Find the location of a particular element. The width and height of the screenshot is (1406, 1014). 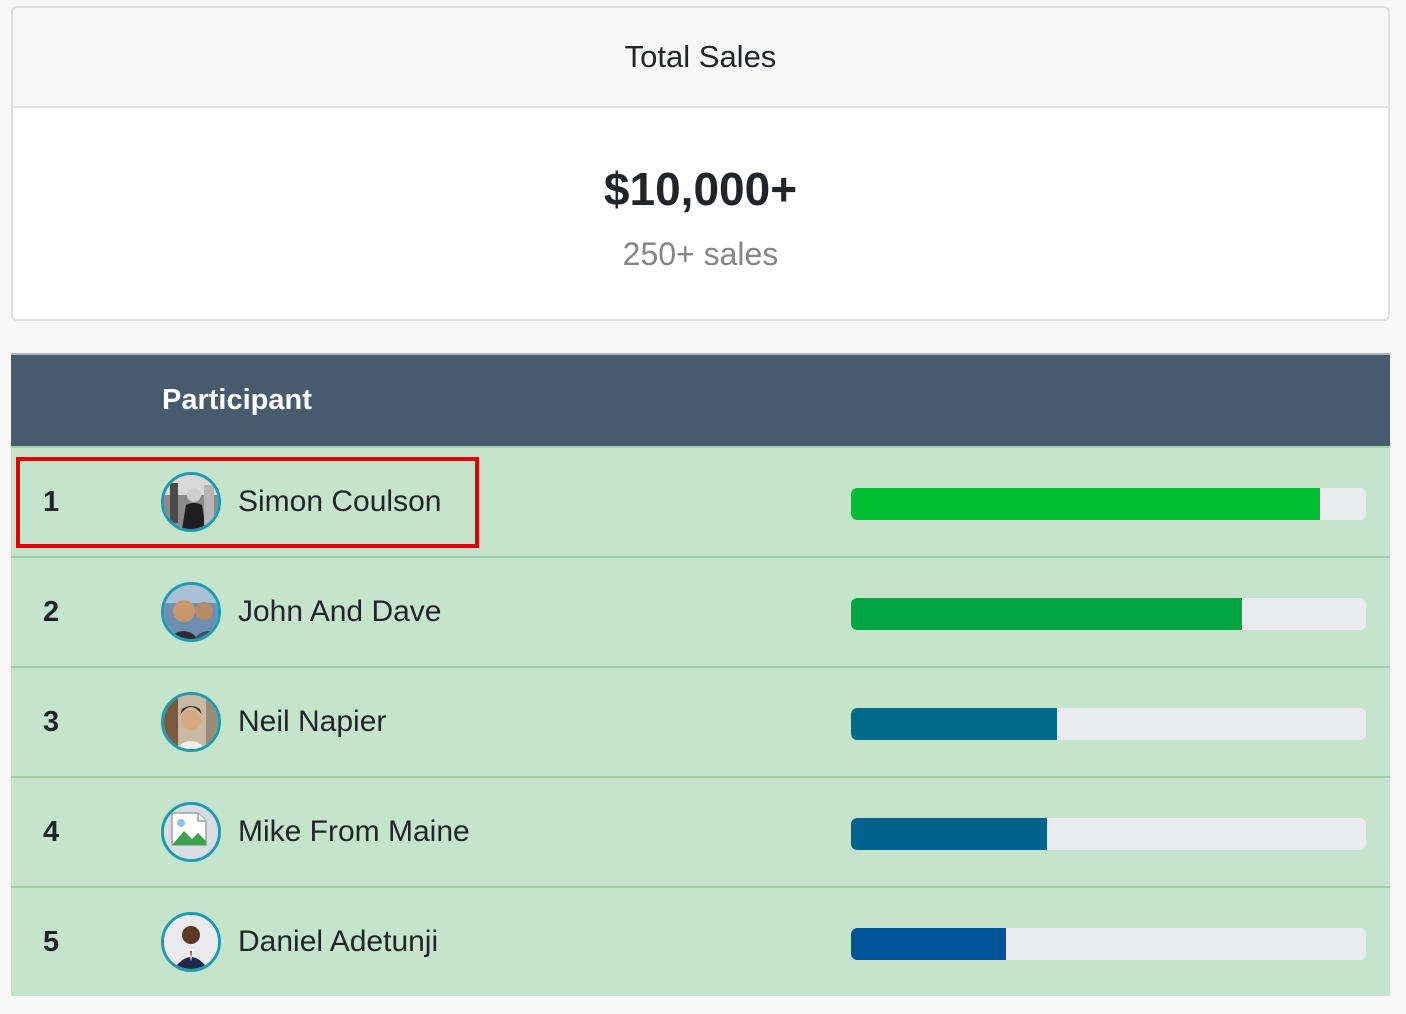

participant-name: Daniel Adetunji is located at coordinates (338, 941).